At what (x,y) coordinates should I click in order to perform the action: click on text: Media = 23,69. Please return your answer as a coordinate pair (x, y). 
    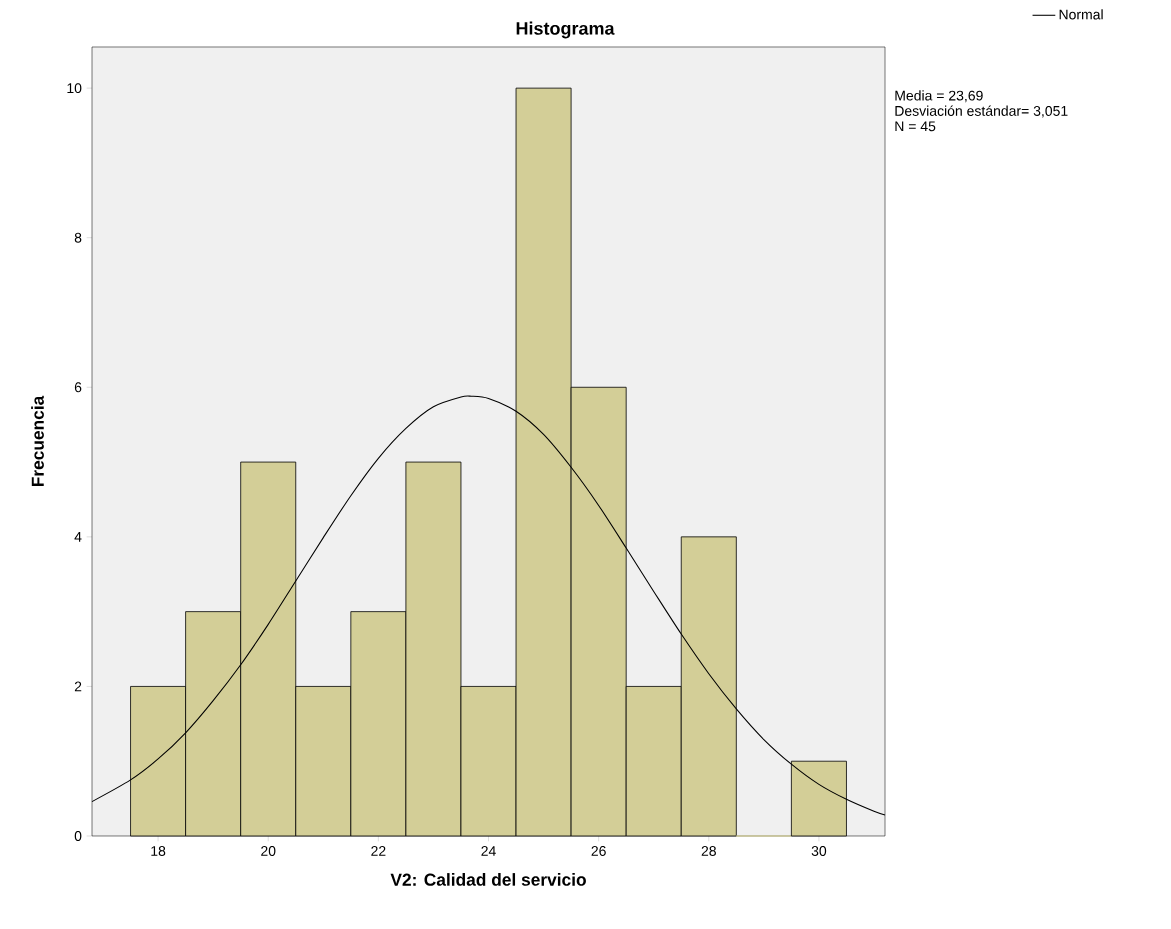
    Looking at the image, I should click on (939, 96).